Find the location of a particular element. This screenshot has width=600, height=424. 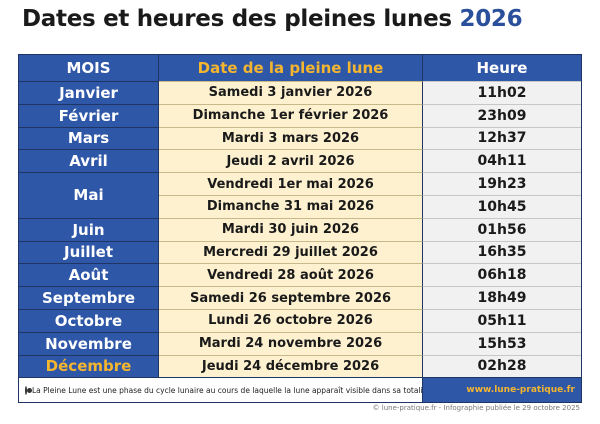

table-row: Novembre Mardi 24 novembre 2026 15h53 is located at coordinates (300, 343).